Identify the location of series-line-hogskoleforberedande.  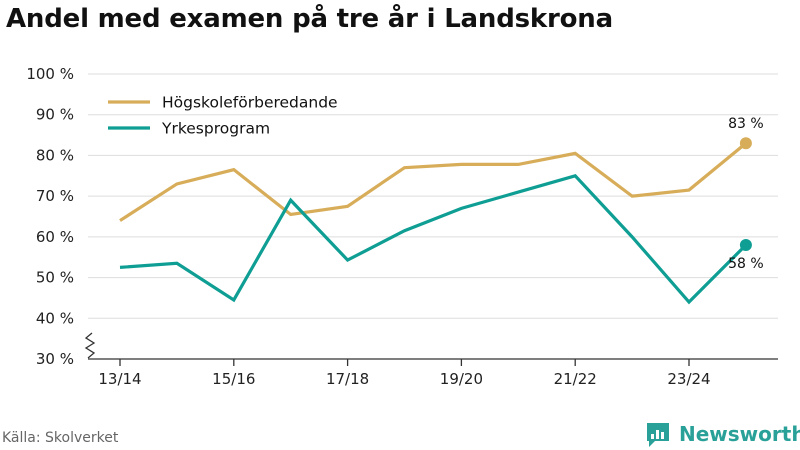
(433, 181).